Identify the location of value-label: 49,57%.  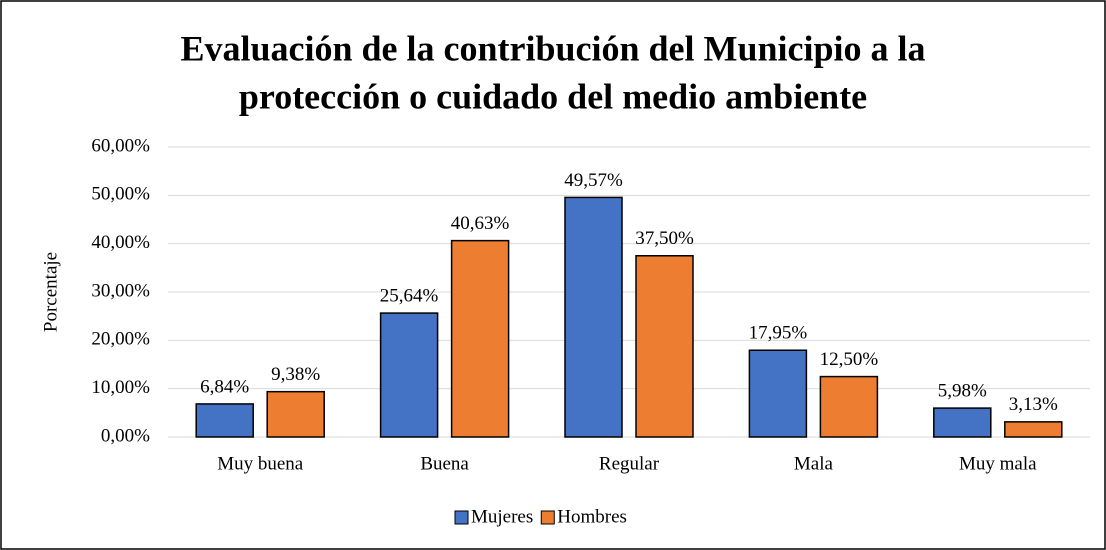
(593, 180).